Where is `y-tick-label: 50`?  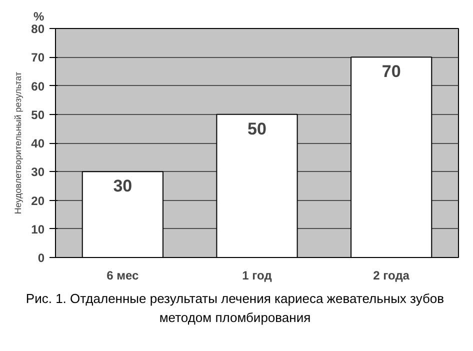
y-tick-label: 50 is located at coordinates (38, 115).